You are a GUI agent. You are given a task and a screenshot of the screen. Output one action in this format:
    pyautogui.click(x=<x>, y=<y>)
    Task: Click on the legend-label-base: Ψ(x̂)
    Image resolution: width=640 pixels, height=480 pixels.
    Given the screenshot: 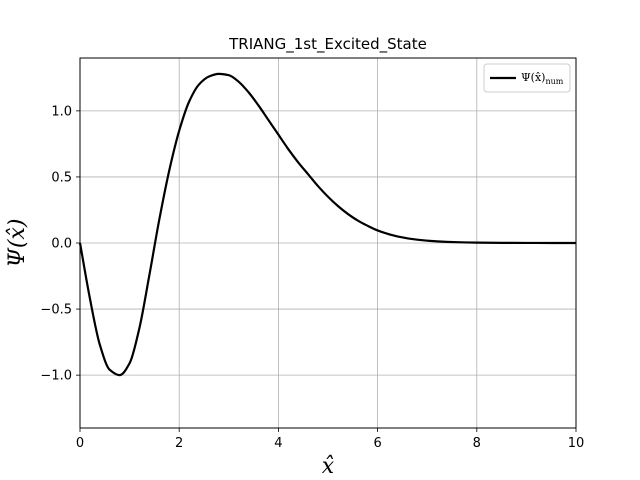 What is the action you would take?
    pyautogui.click(x=533, y=77)
    